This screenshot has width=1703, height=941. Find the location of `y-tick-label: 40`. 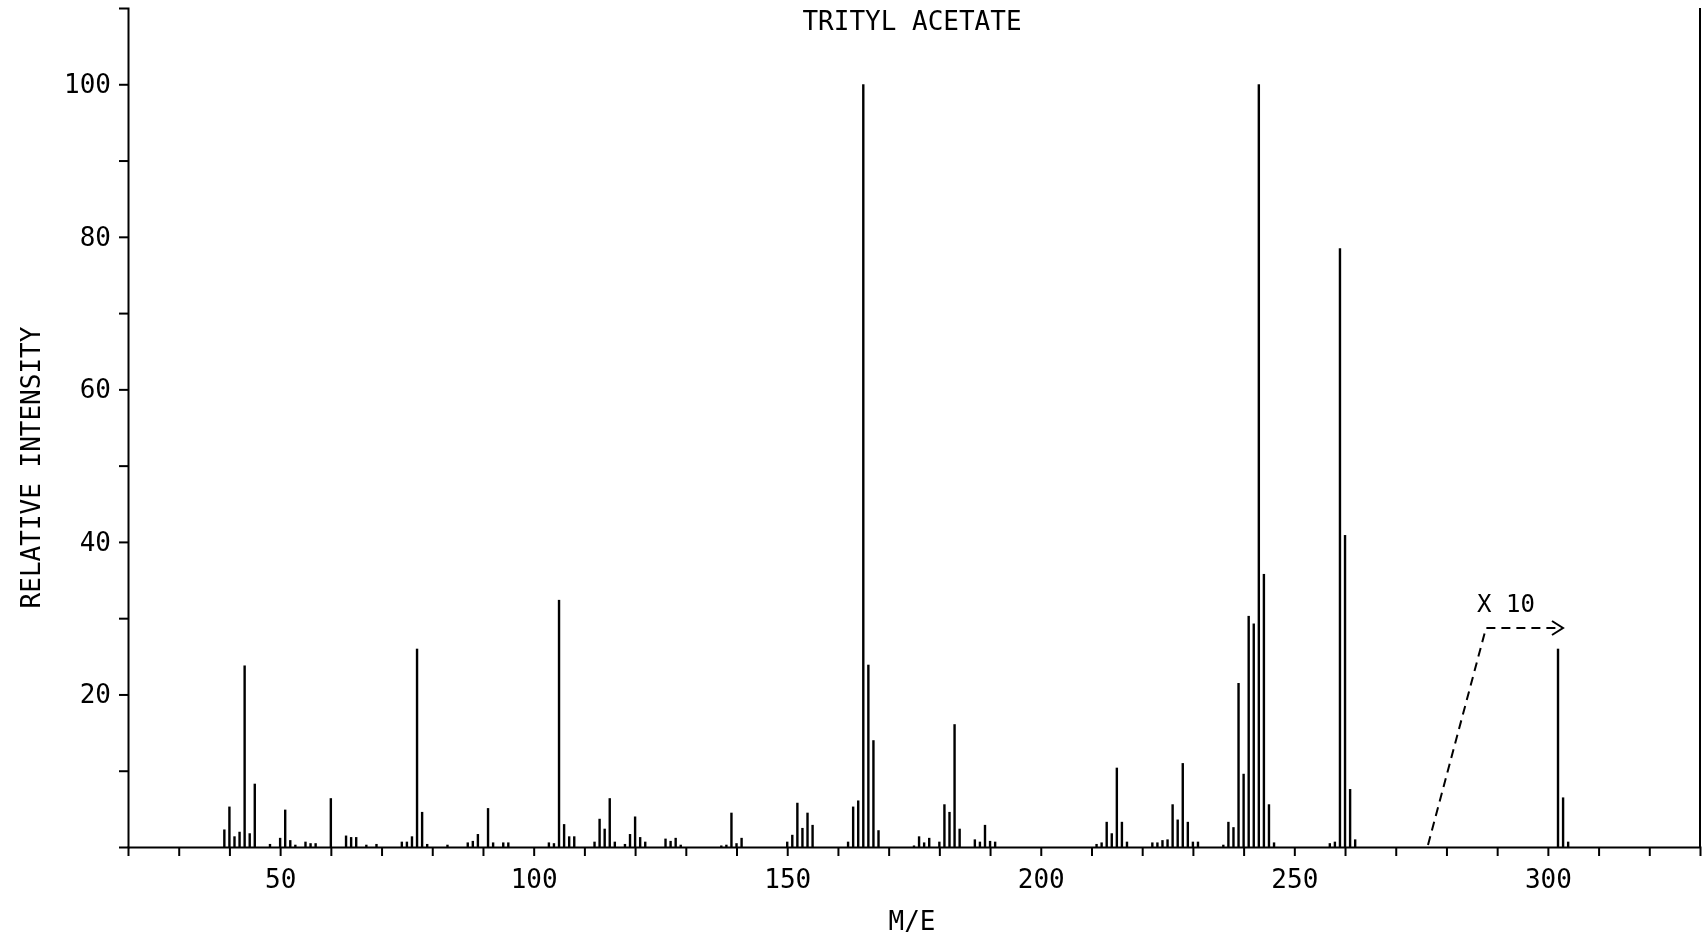

y-tick-label: 40 is located at coordinates (95, 541).